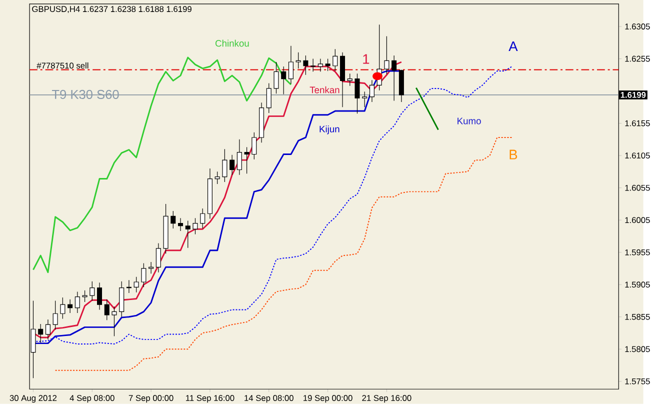 The width and height of the screenshot is (653, 405). What do you see at coordinates (330, 129) in the screenshot?
I see `annotation: Kijun` at bounding box center [330, 129].